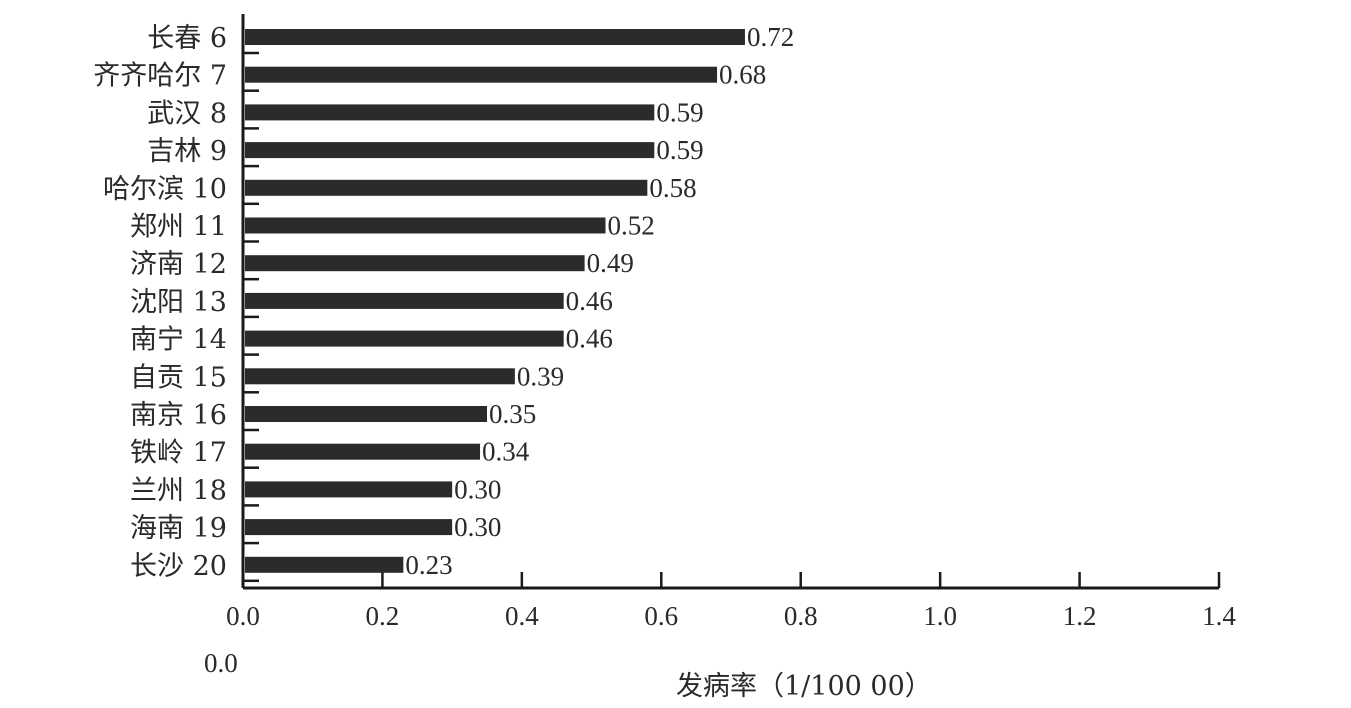 This screenshot has height=708, width=1351. What do you see at coordinates (804, 686) in the screenshot?
I see `x-axis-title: 发病率（1/100 00）` at bounding box center [804, 686].